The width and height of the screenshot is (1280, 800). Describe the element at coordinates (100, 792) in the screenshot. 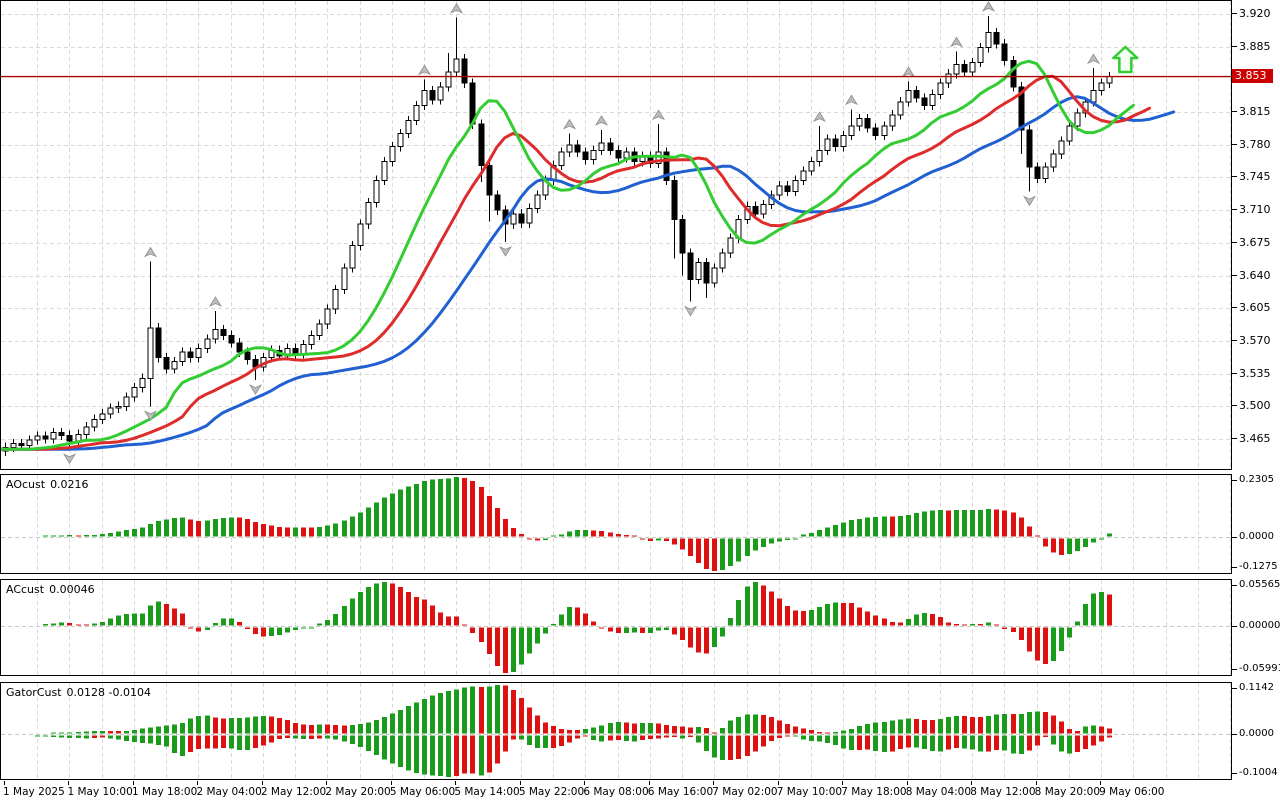

I see `time-label: 1 May 10:00` at that location.